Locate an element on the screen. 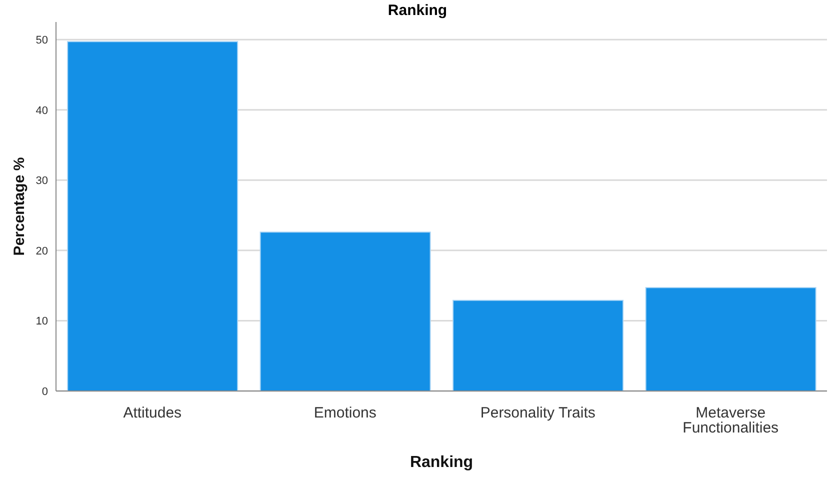 This screenshot has width=835, height=479. y-tick-label: 20 is located at coordinates (42, 251).